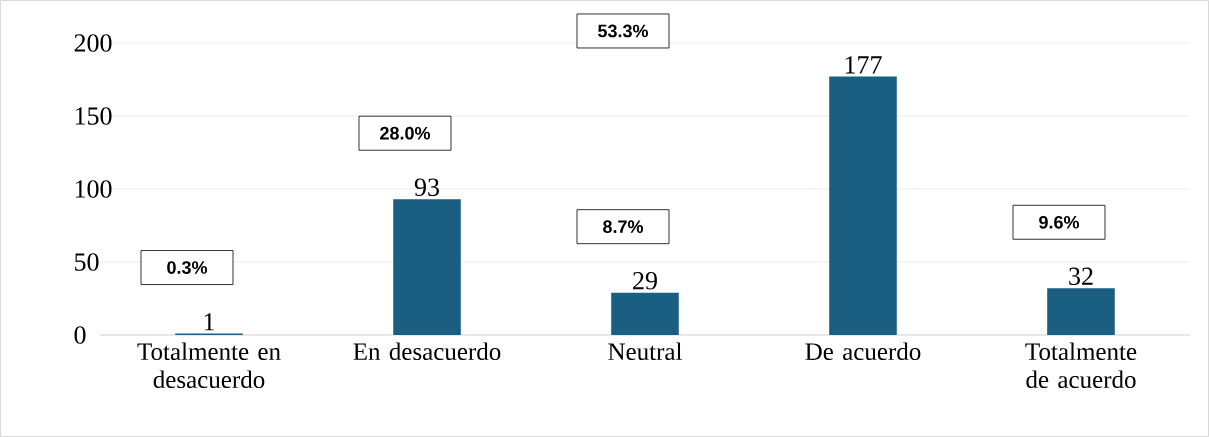  Describe the element at coordinates (209, 365) in the screenshot. I see `x-tick-label: Totalmente en desacuerdo` at that location.